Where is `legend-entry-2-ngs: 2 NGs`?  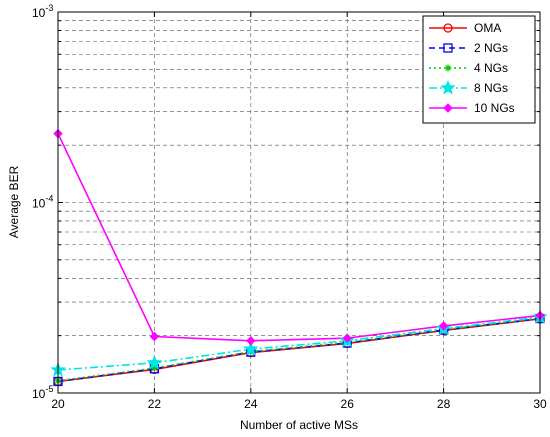 legend-entry-2-ngs: 2 NGs is located at coordinates (468, 48).